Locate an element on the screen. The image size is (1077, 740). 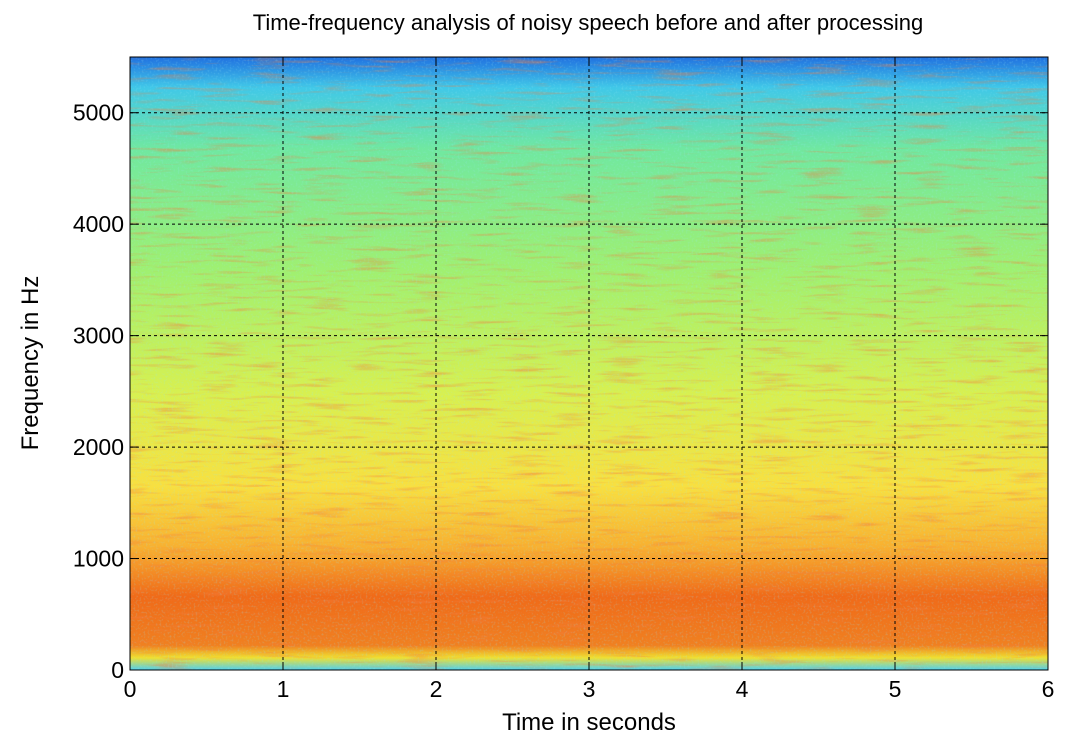
y-tick-label: 5000 is located at coordinates (98, 113).